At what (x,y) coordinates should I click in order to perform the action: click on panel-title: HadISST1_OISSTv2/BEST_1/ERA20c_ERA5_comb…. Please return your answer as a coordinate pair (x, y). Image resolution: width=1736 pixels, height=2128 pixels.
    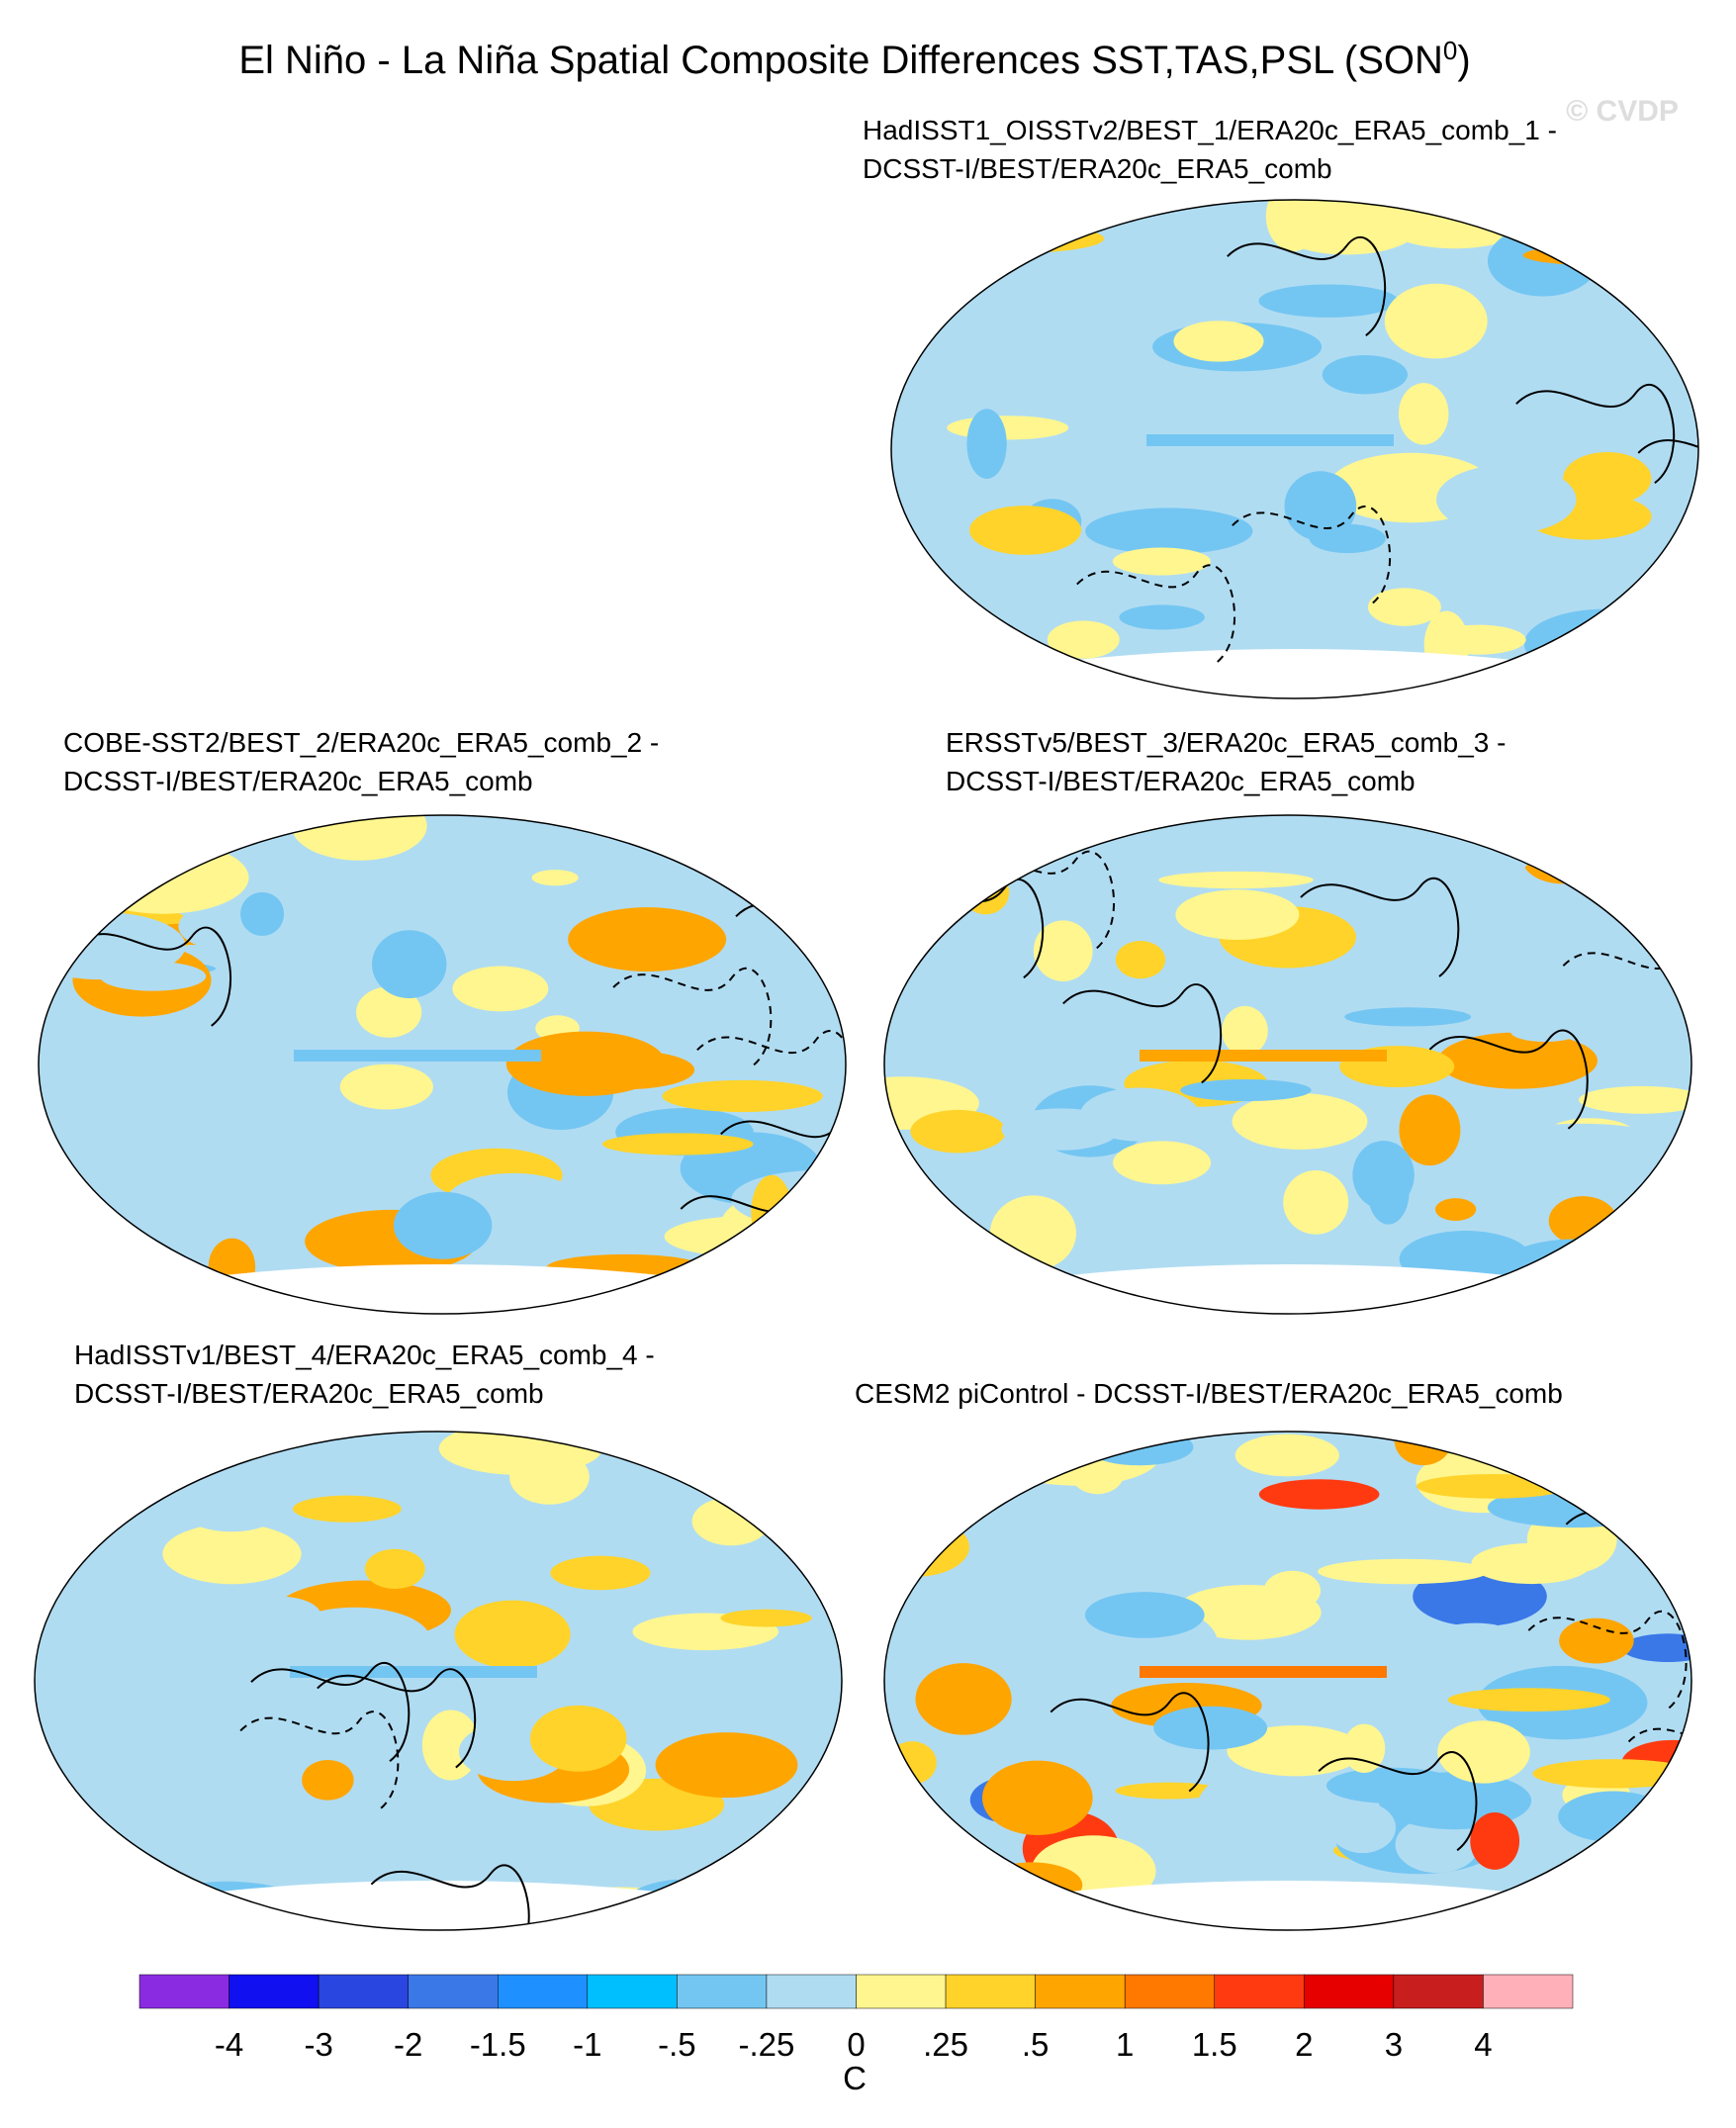
    Looking at the image, I should click on (1210, 130).